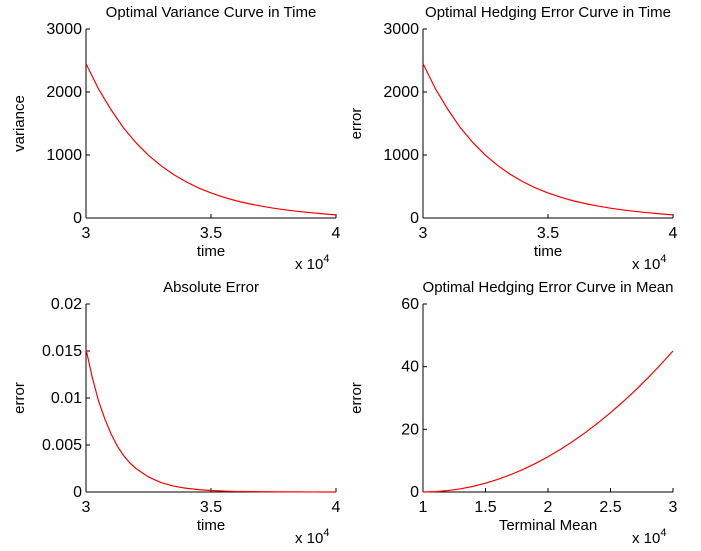 Image resolution: width=701 pixels, height=551 pixels. Describe the element at coordinates (423, 507) in the screenshot. I see `x-tick-label: 1` at that location.